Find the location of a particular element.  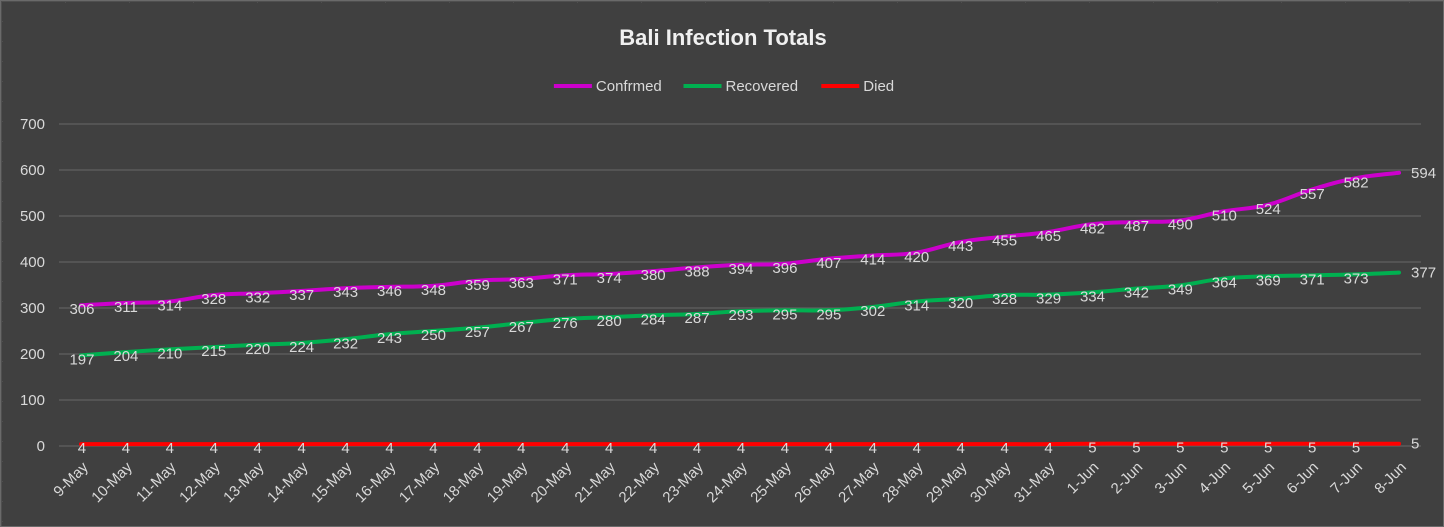

data-label-recovered: 293 is located at coordinates (740, 315).